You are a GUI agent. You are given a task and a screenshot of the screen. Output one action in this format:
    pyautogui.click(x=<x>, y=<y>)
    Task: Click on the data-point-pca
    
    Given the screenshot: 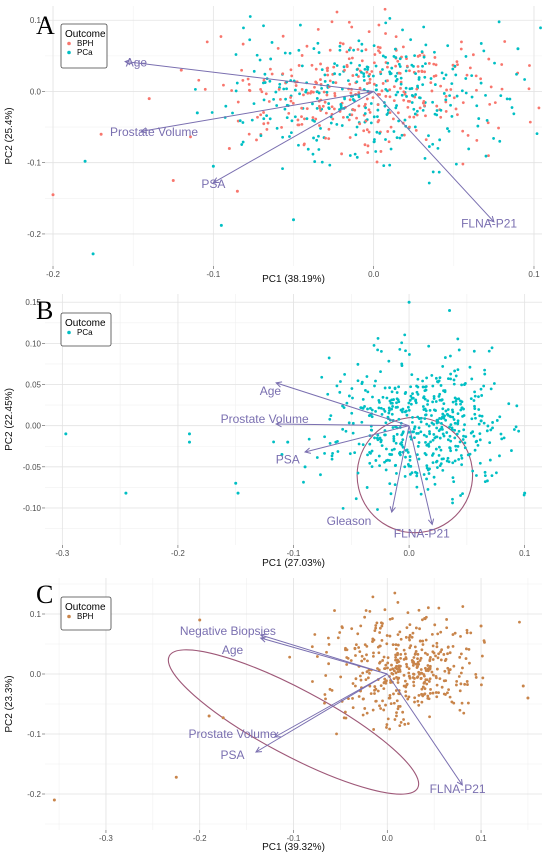 What is the action you would take?
    pyautogui.click(x=93, y=254)
    